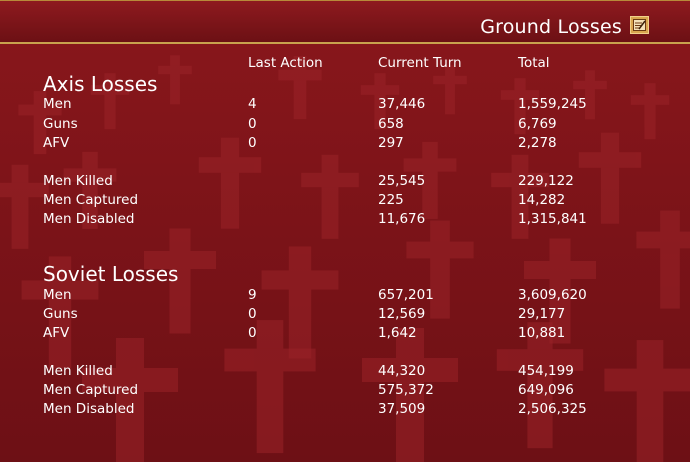 The height and width of the screenshot is (462, 690). Describe the element at coordinates (391, 124) in the screenshot. I see `current-turn-value: 658` at that location.